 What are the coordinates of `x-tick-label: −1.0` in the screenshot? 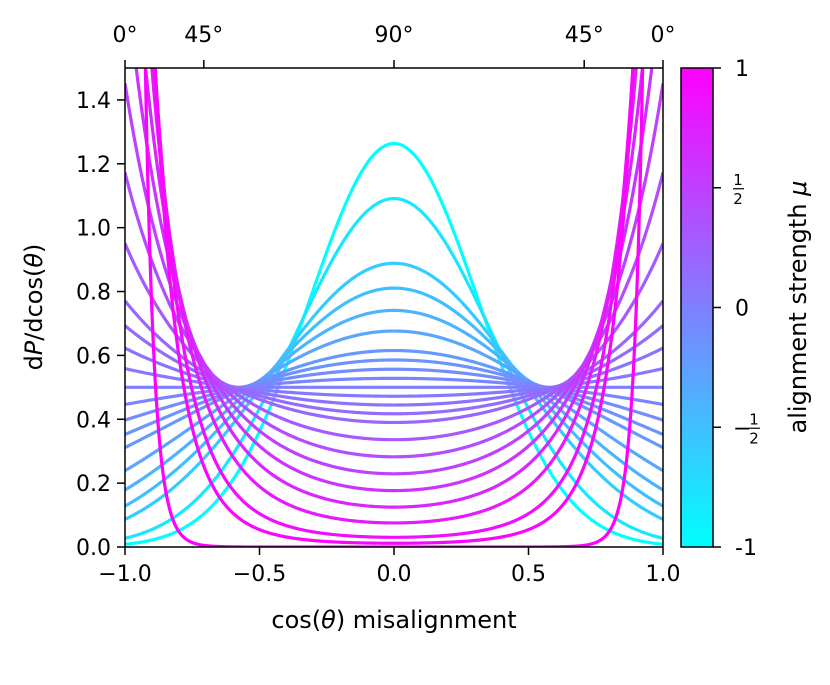 It's located at (124, 574).